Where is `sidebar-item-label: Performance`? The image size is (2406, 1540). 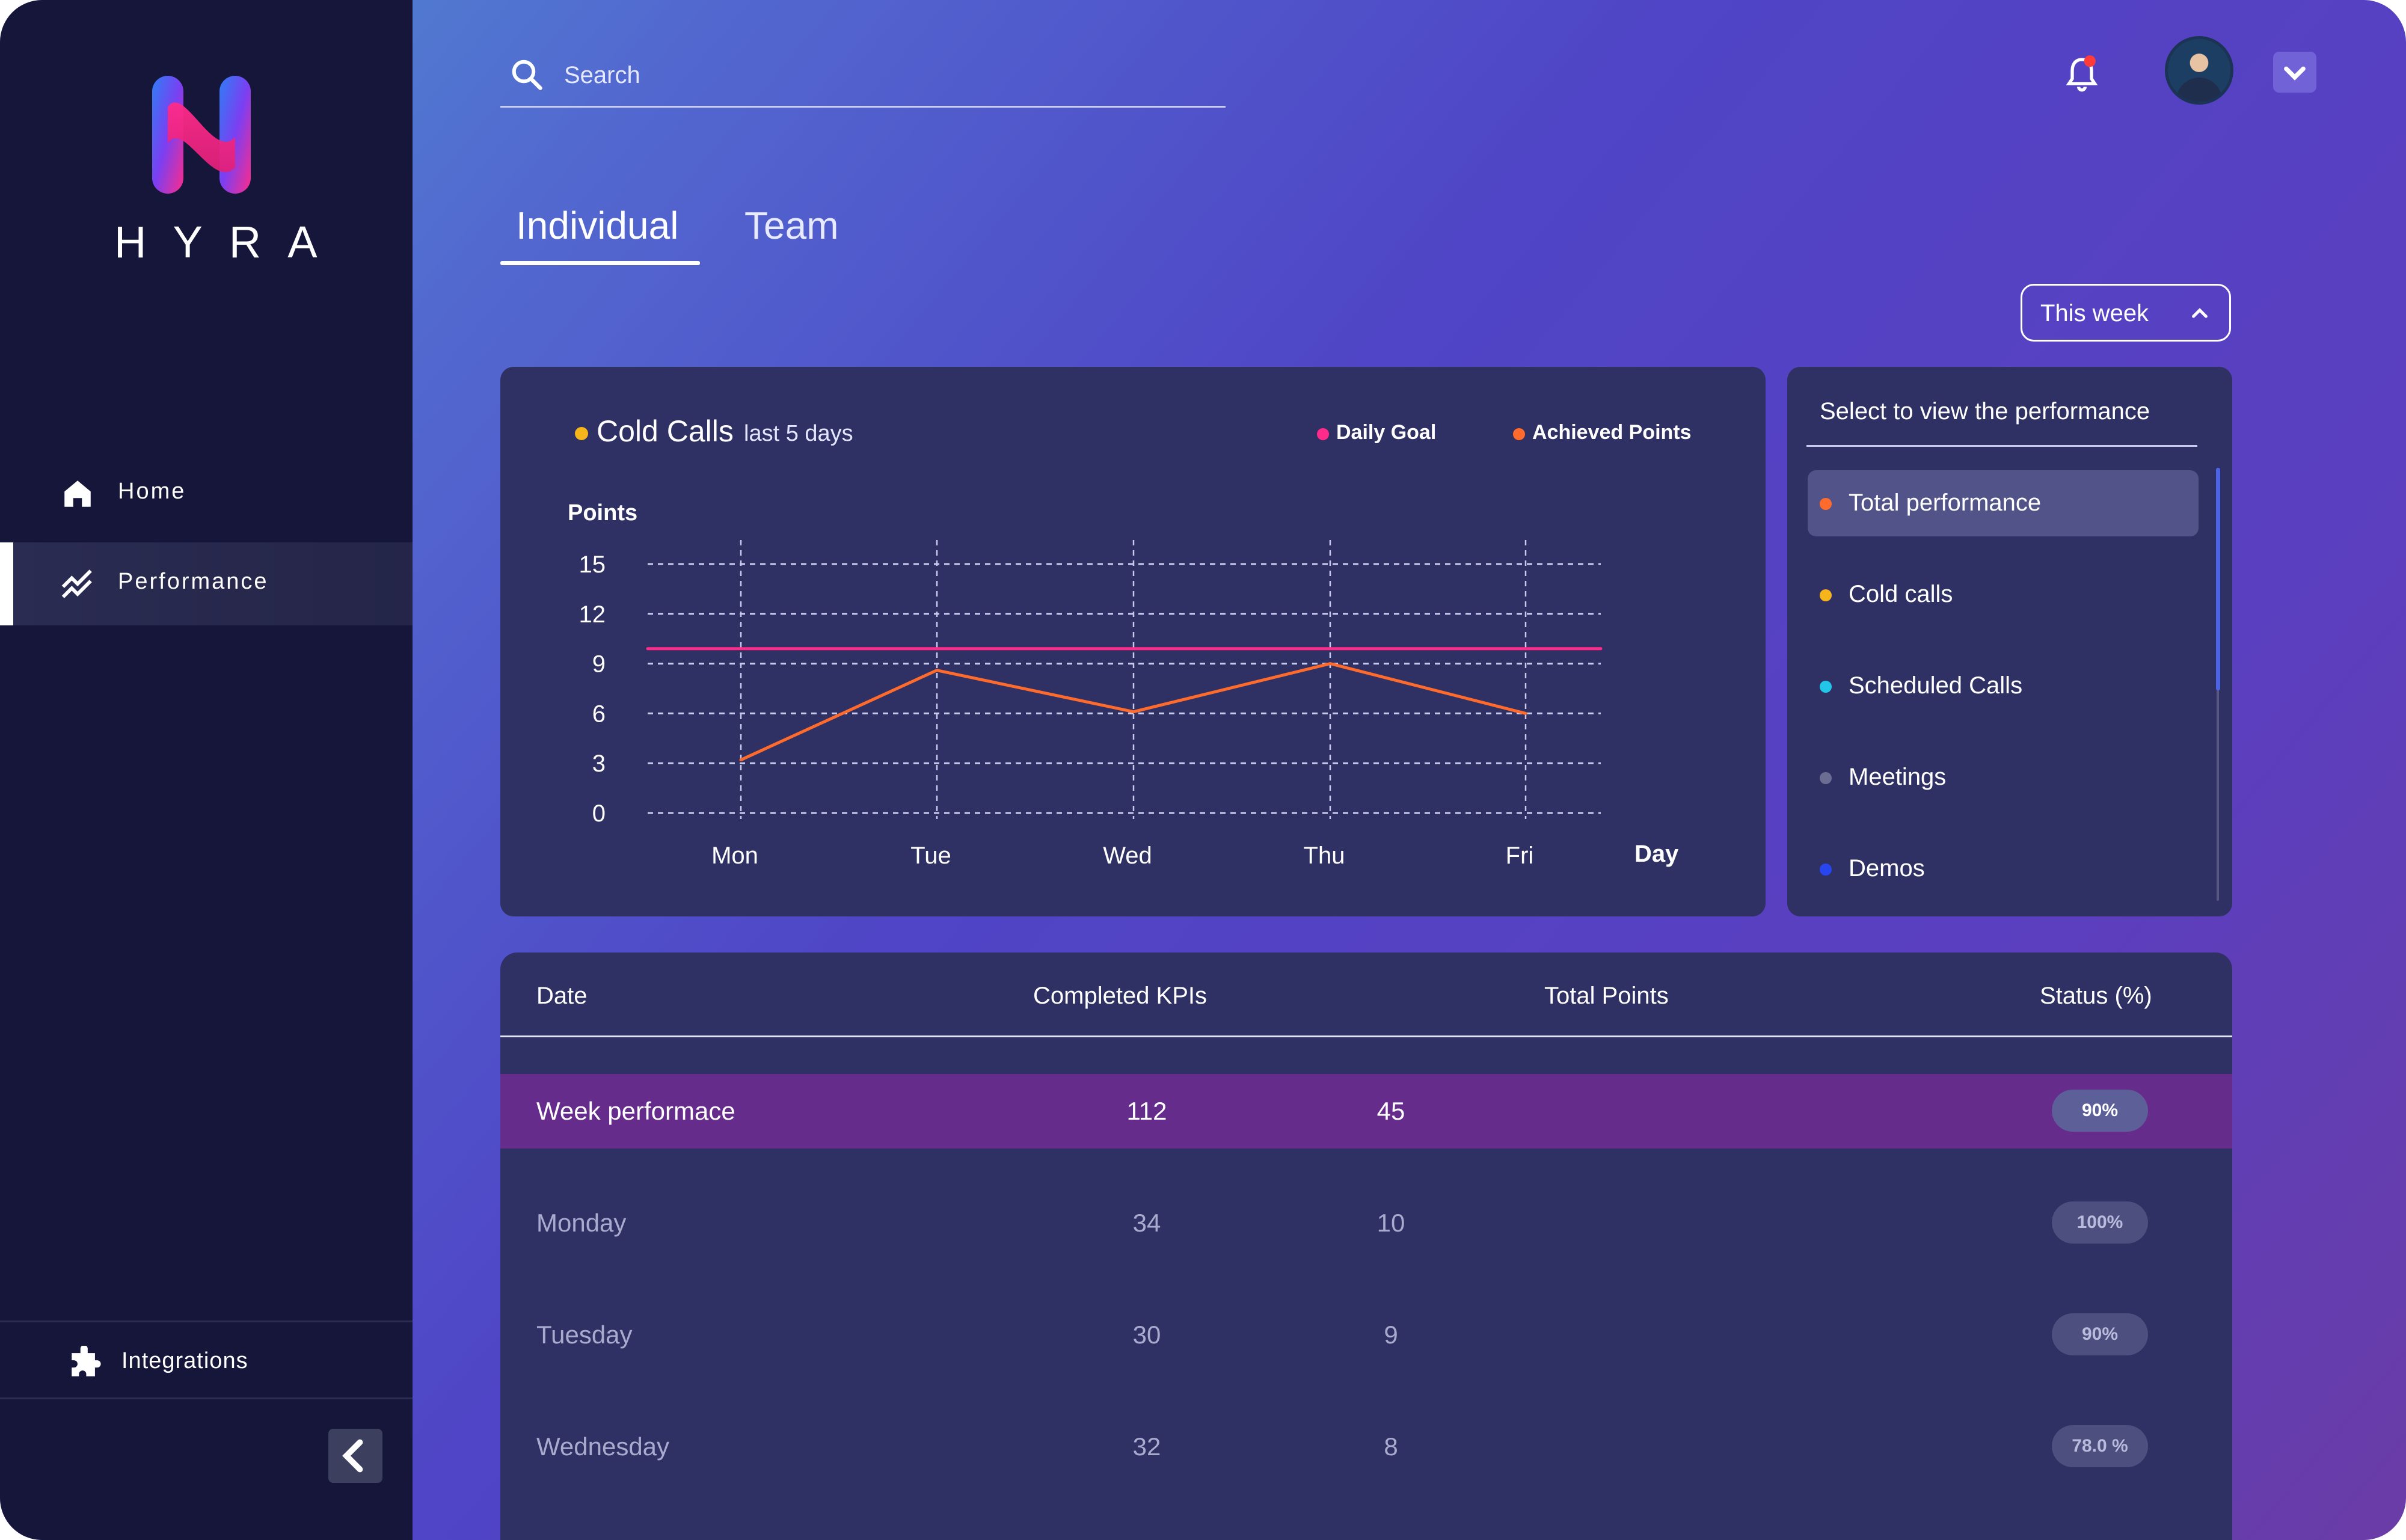
sidebar-item-label: Performance is located at coordinates (193, 581).